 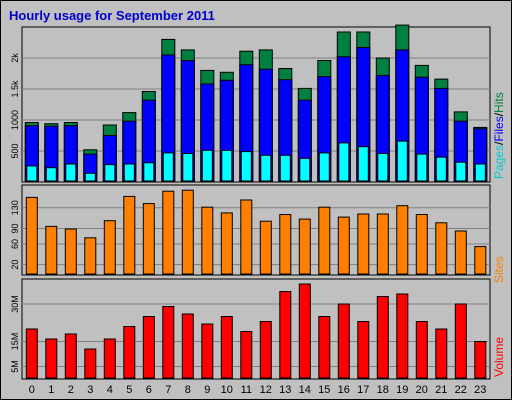 What do you see at coordinates (402, 390) in the screenshot?
I see `x-tick-label: 19` at bounding box center [402, 390].